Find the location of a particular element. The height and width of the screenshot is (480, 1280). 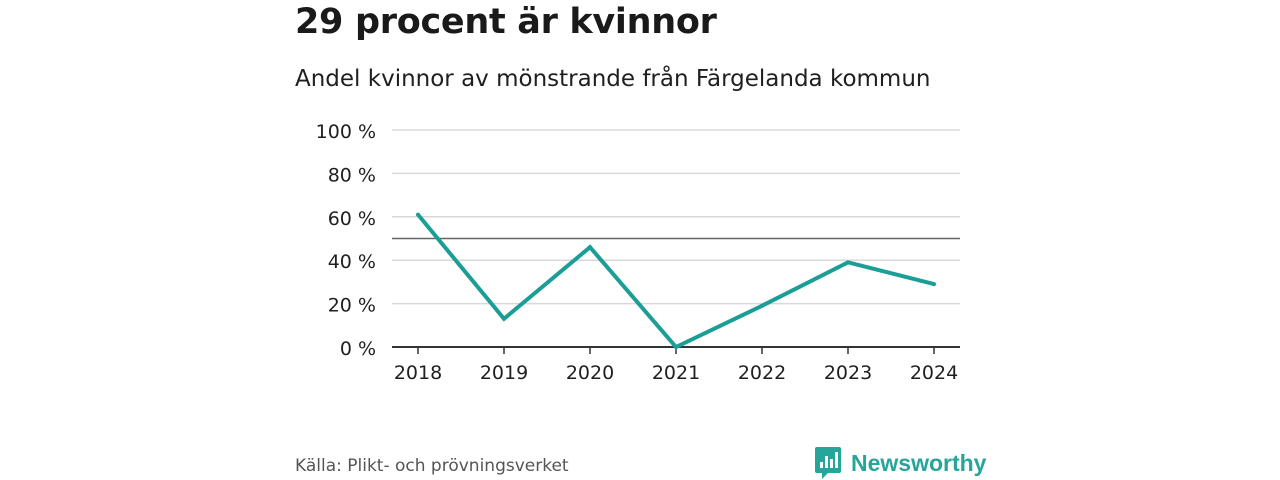

chart-title: 29 procent är kvinnor is located at coordinates (506, 22).